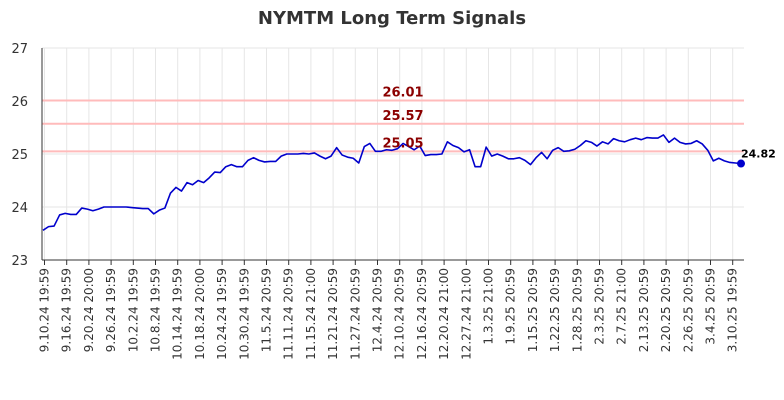  What do you see at coordinates (311, 314) in the screenshot?
I see `x-tick-label: 11.15.24 21:00` at bounding box center [311, 314].